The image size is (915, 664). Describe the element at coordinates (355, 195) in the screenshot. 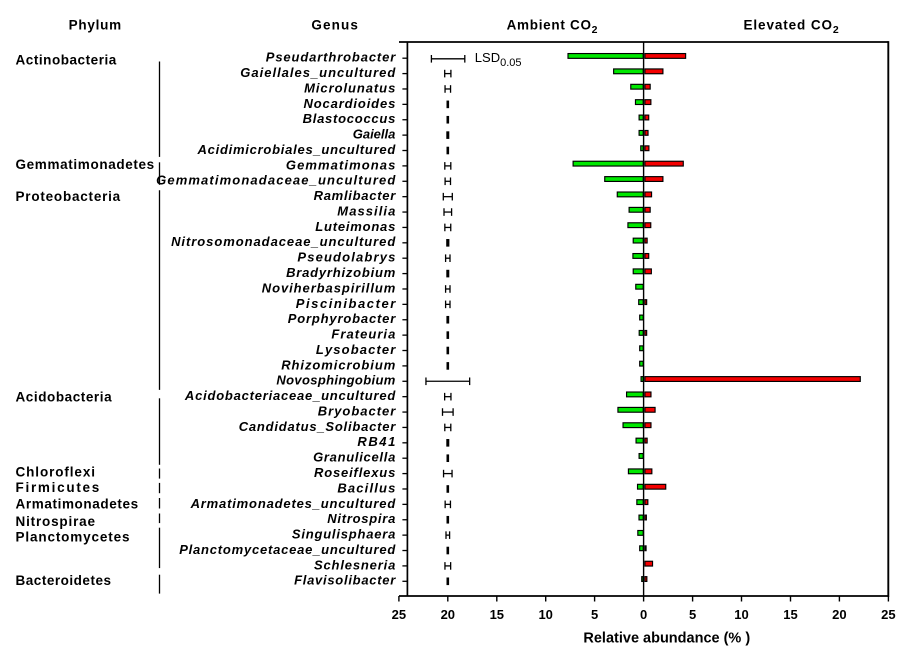

I see `svg-text: Ramlibacter` at that location.